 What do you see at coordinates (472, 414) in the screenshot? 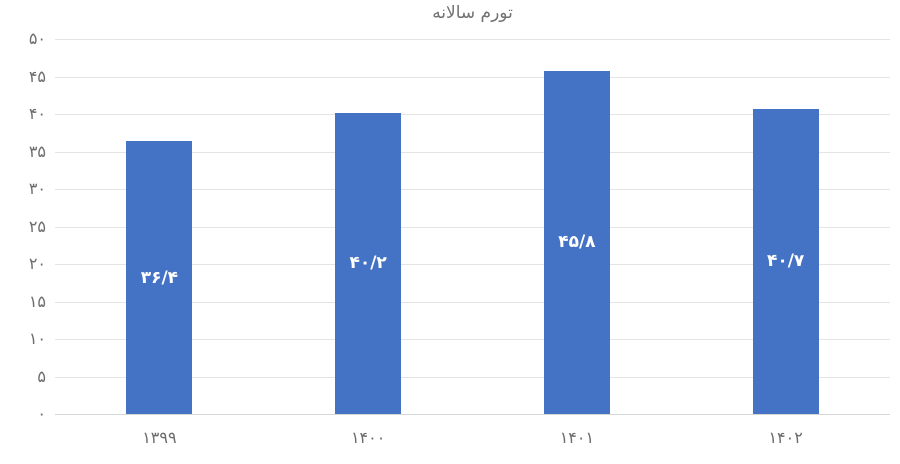
I see `x-axis-line` at bounding box center [472, 414].